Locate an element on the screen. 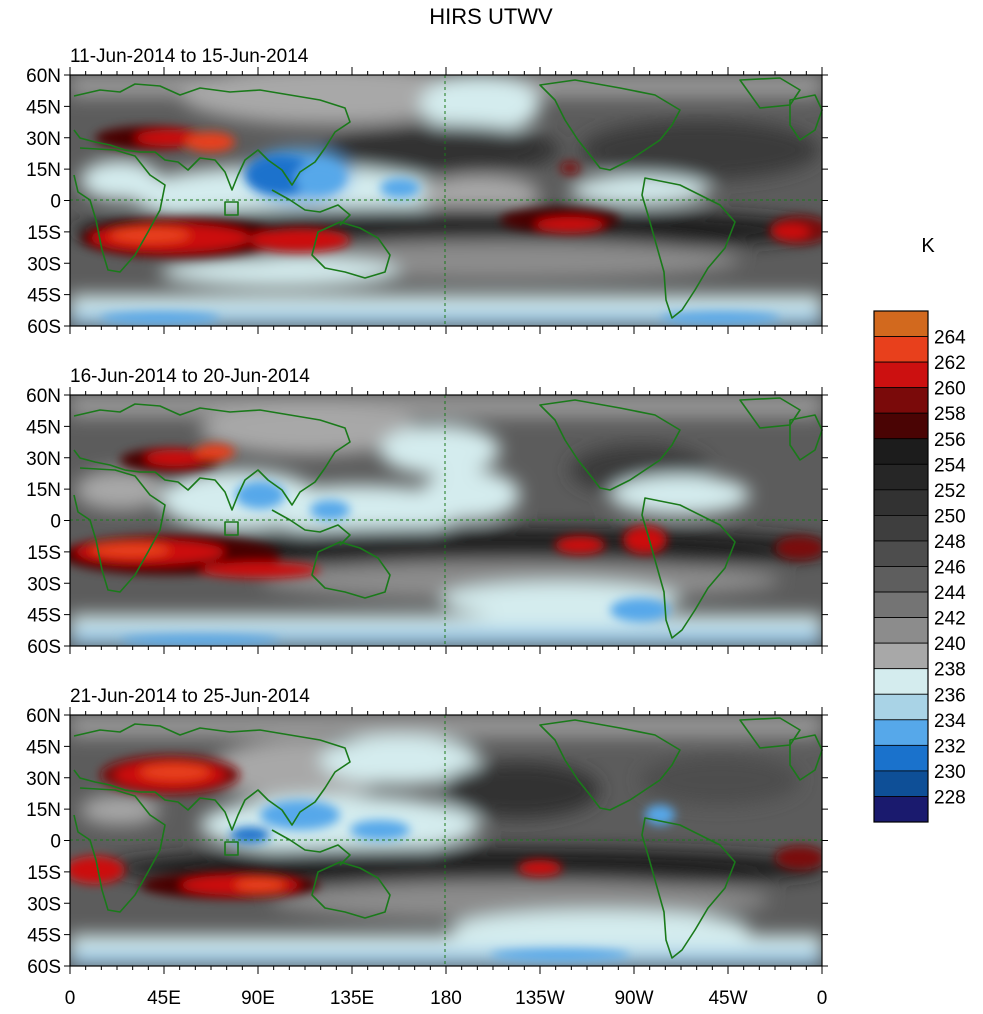 This screenshot has height=1014, width=983. panel-period-label: 11-Jun-2014 to 15-Jun-2014 is located at coordinates (189, 56).